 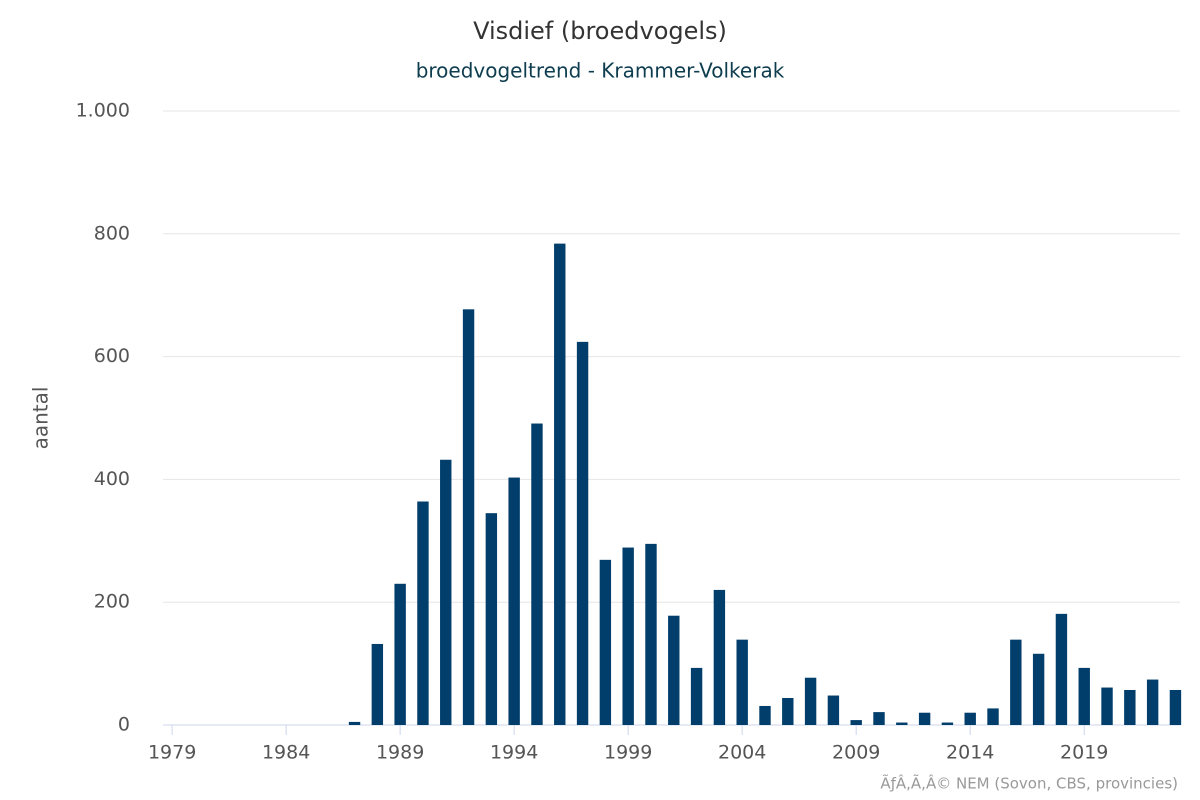 I want to click on x-tick-label: 1984, so click(x=286, y=753).